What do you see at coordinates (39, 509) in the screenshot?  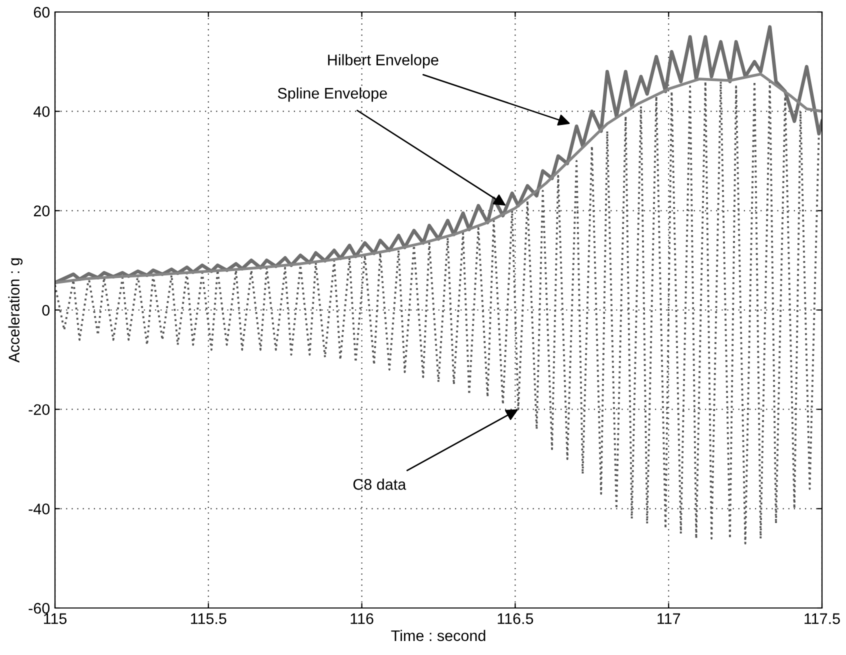 I see `y-tick-label: -40` at bounding box center [39, 509].